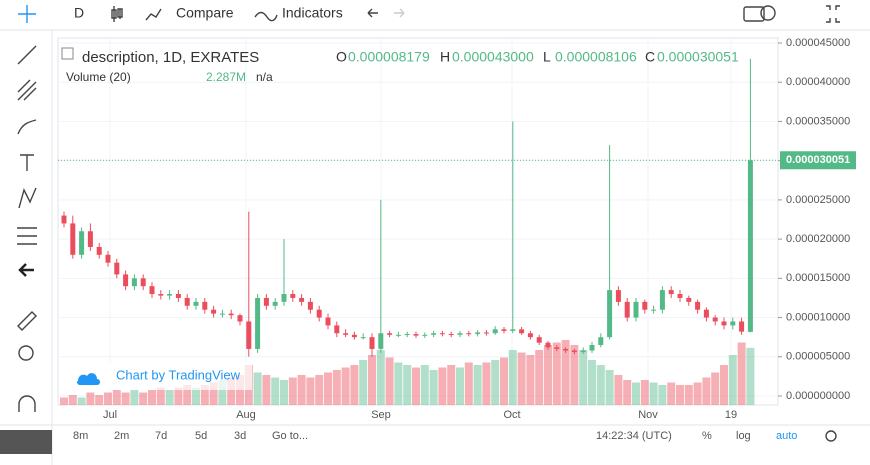 The height and width of the screenshot is (465, 870). I want to click on prediction-icon, so click(27, 236).